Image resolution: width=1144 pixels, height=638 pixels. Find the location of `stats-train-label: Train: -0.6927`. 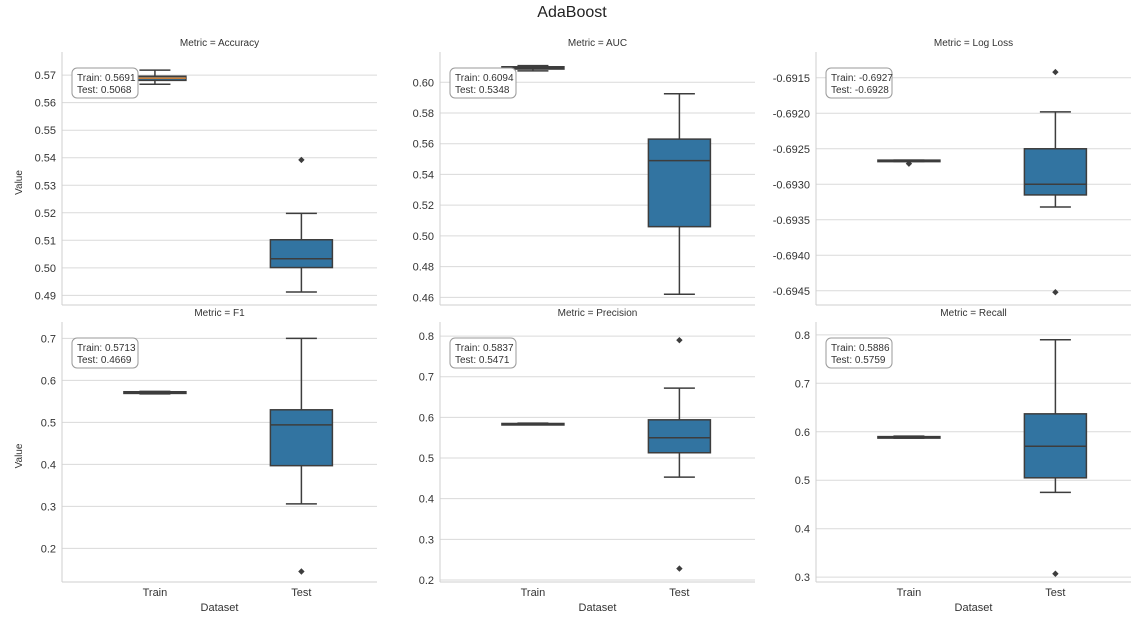

stats-train-label: Train: -0.6927 is located at coordinates (862, 78).